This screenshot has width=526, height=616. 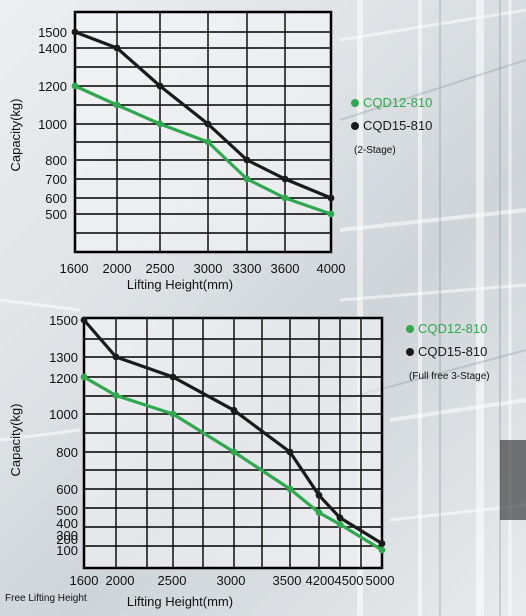 I want to click on y-tick-label: 700, so click(x=56, y=179).